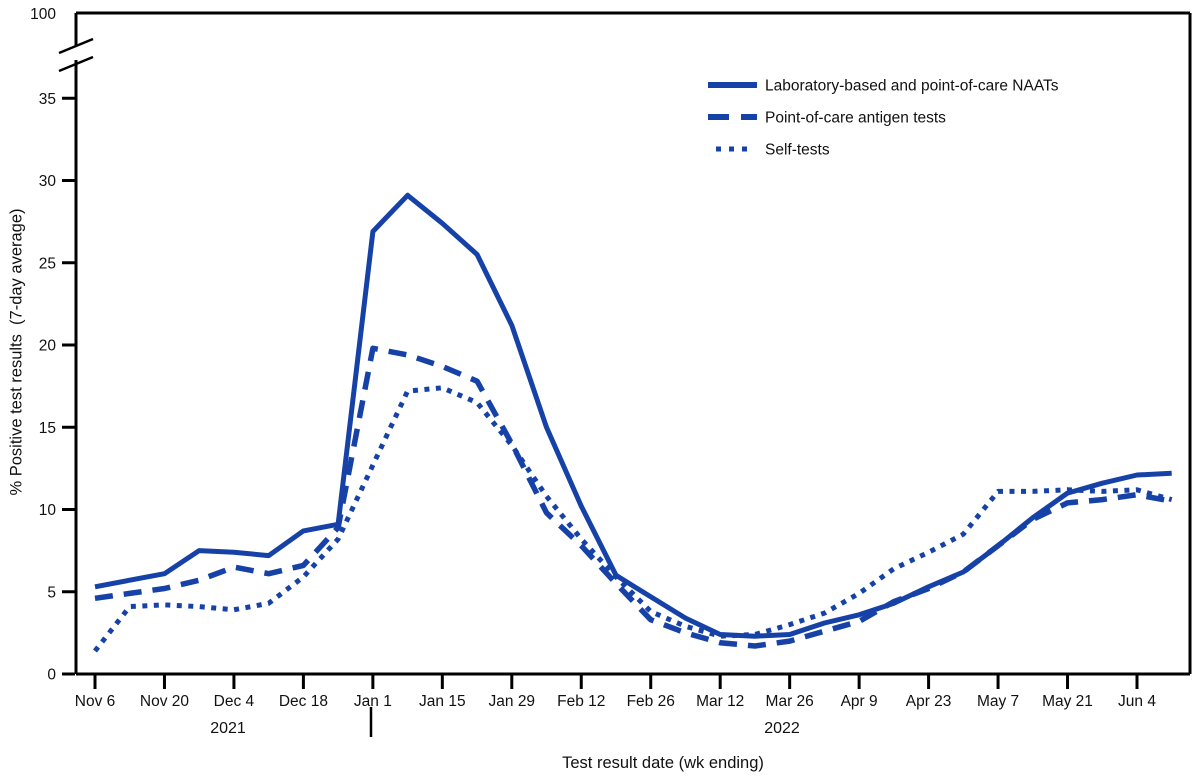  What do you see at coordinates (581, 701) in the screenshot?
I see `x-tick-label: Feb 12` at bounding box center [581, 701].